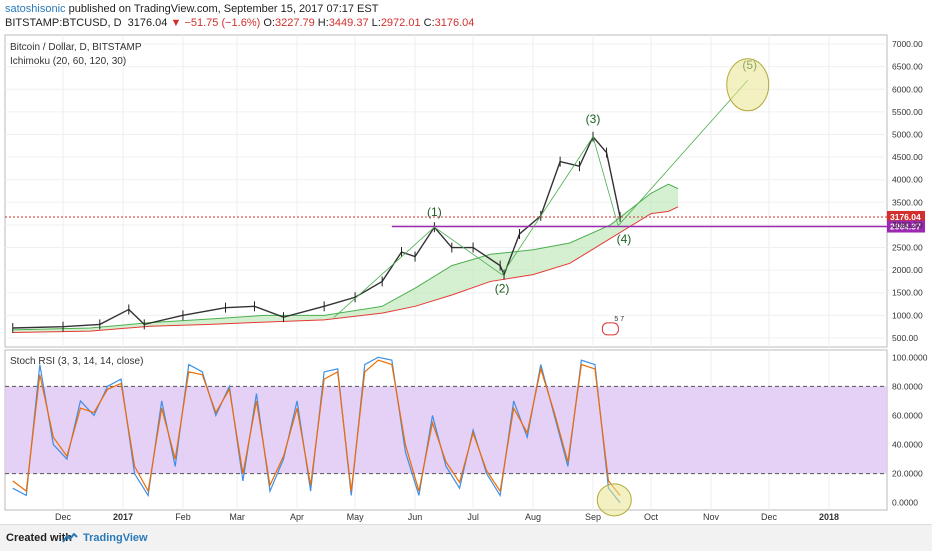  What do you see at coordinates (269, 23) in the screenshot?
I see `open-label: O:` at bounding box center [269, 23].